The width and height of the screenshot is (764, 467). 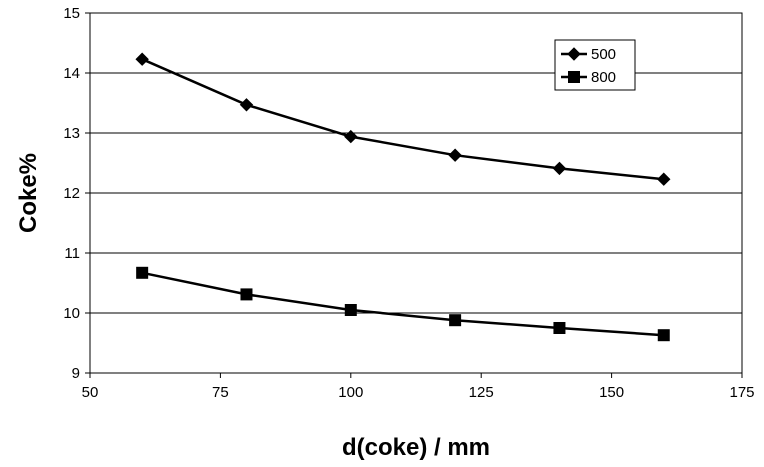 What do you see at coordinates (603, 54) in the screenshot?
I see `legend-label-500: 500` at bounding box center [603, 54].